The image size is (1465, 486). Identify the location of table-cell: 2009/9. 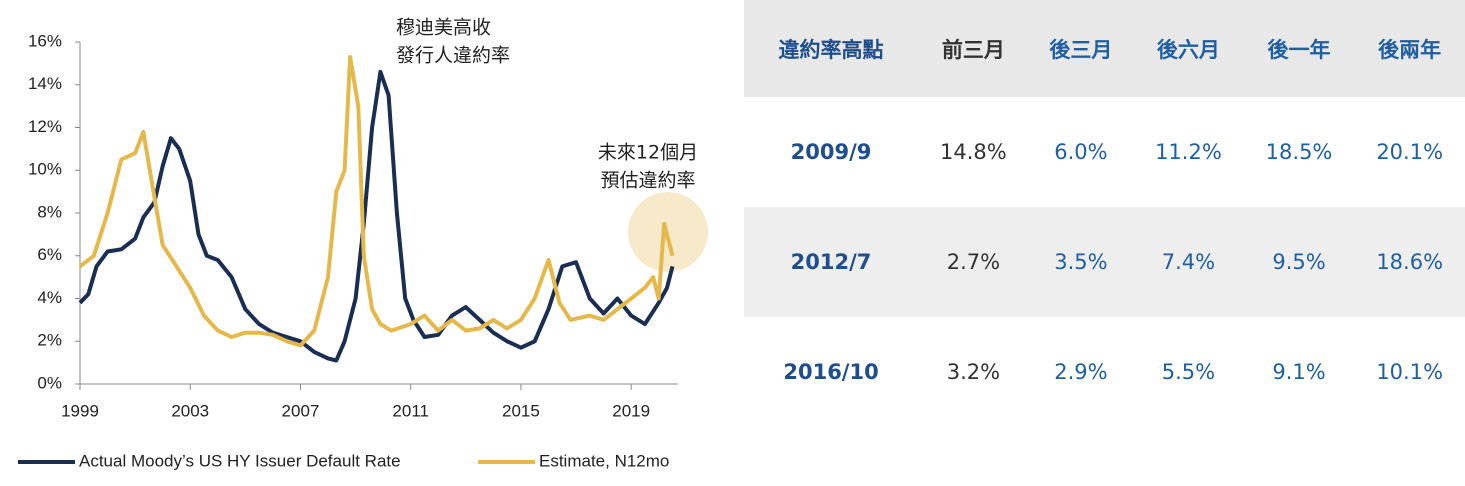
(831, 152).